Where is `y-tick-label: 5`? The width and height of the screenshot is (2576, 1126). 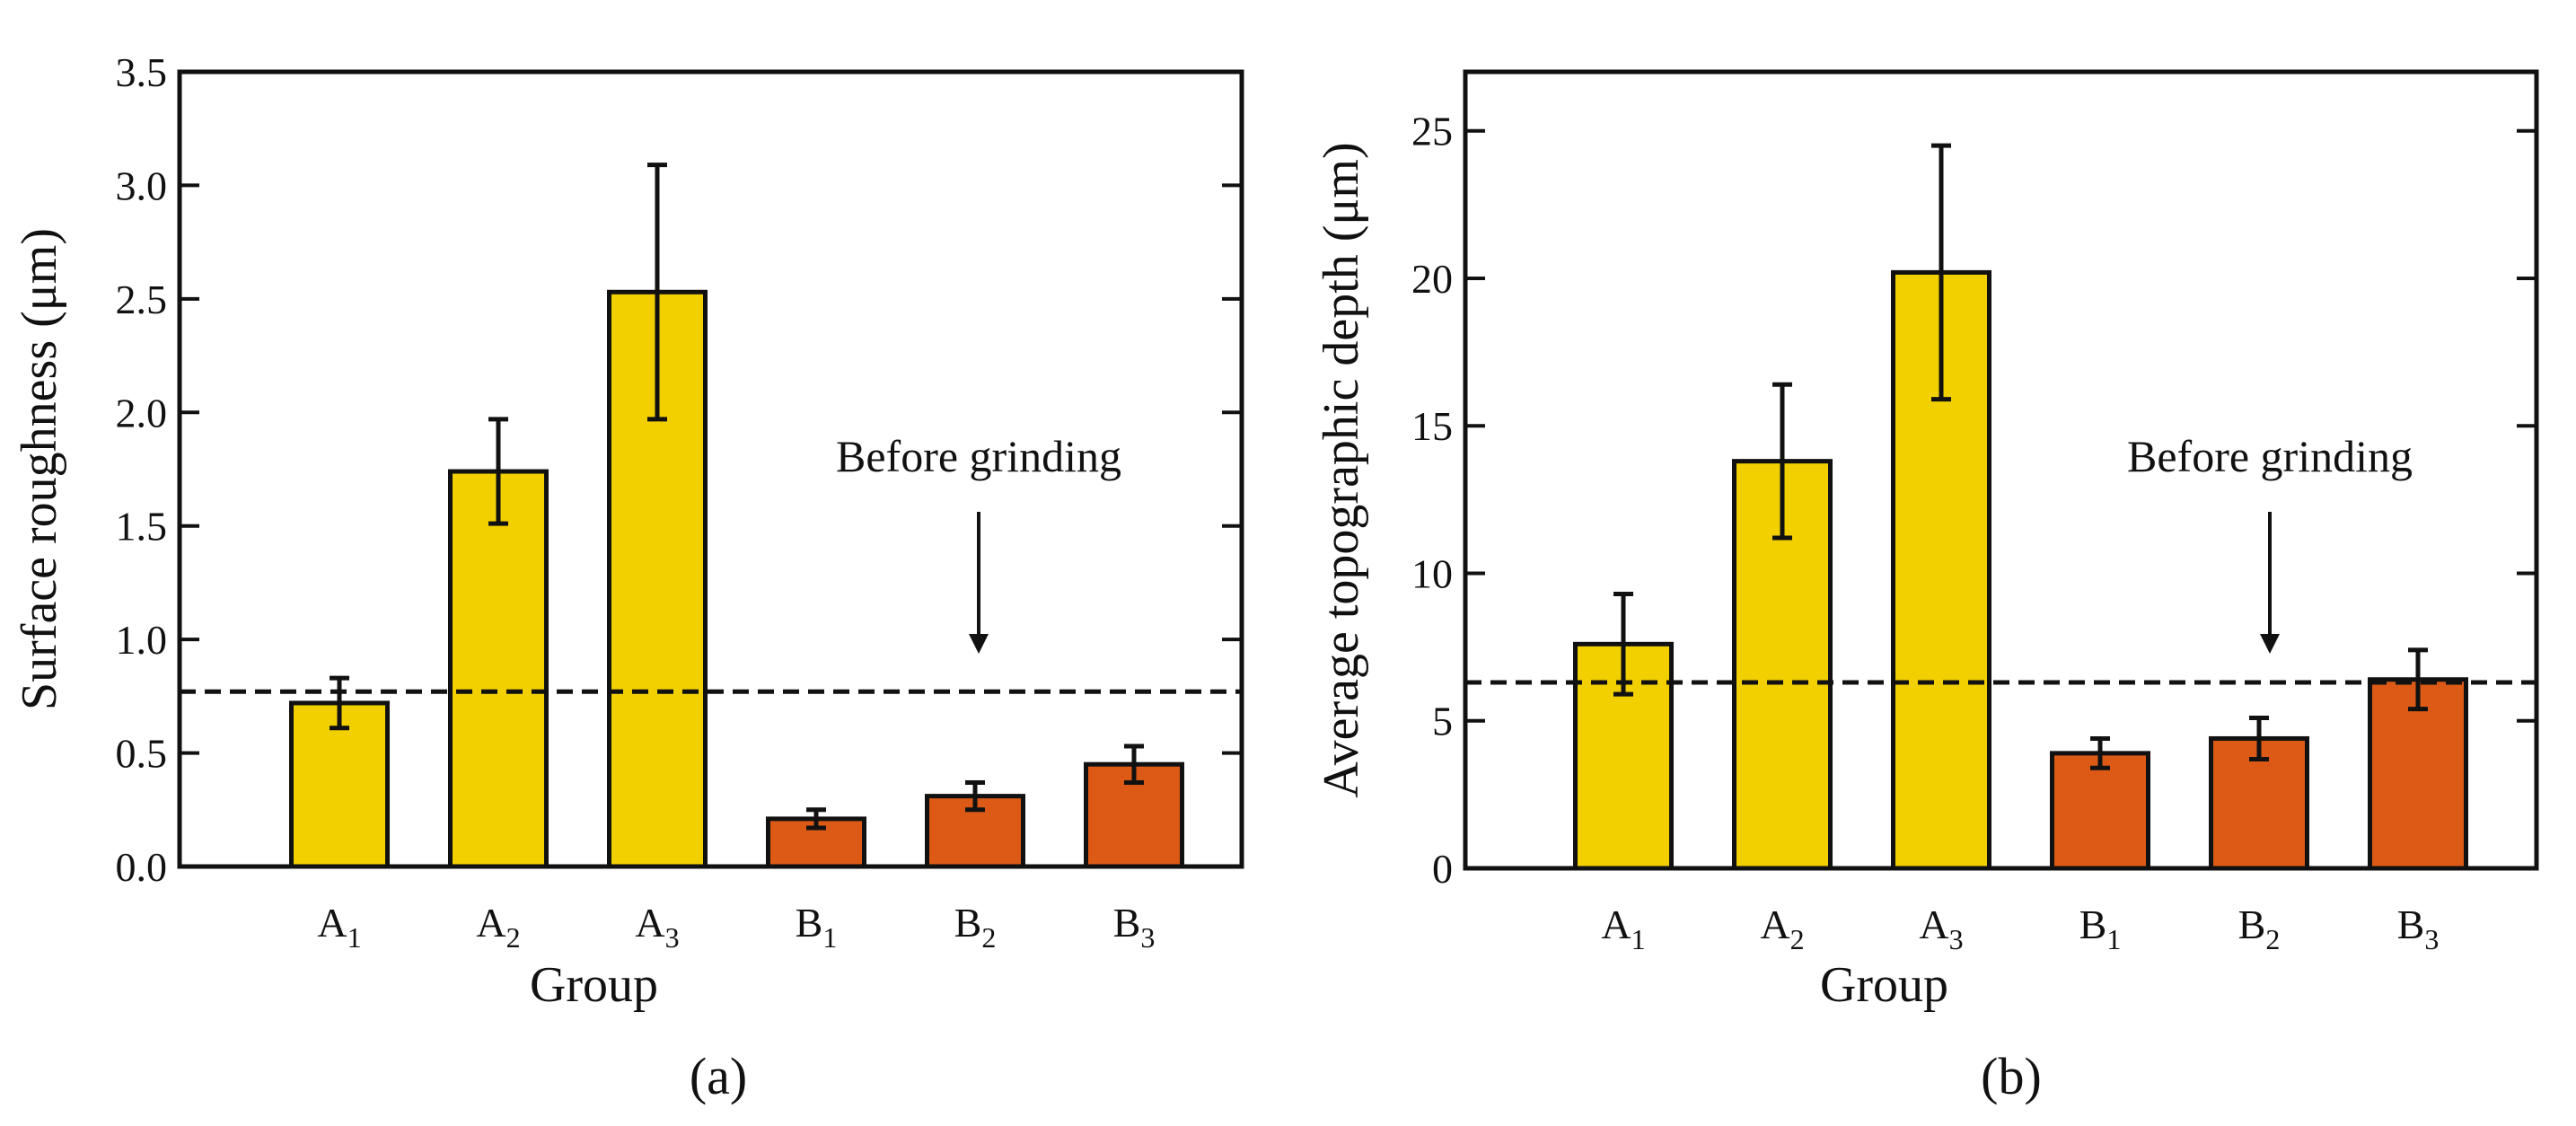 y-tick-label: 5 is located at coordinates (1442, 721).